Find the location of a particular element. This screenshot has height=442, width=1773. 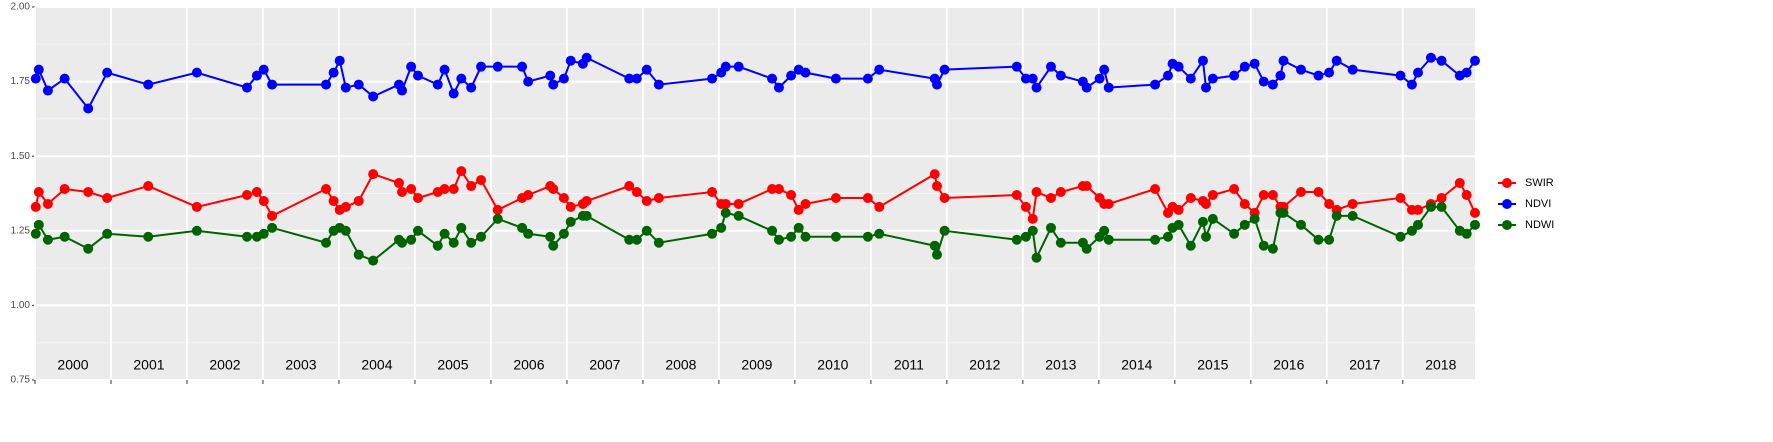

legend-label: NDWI is located at coordinates (1539, 225).